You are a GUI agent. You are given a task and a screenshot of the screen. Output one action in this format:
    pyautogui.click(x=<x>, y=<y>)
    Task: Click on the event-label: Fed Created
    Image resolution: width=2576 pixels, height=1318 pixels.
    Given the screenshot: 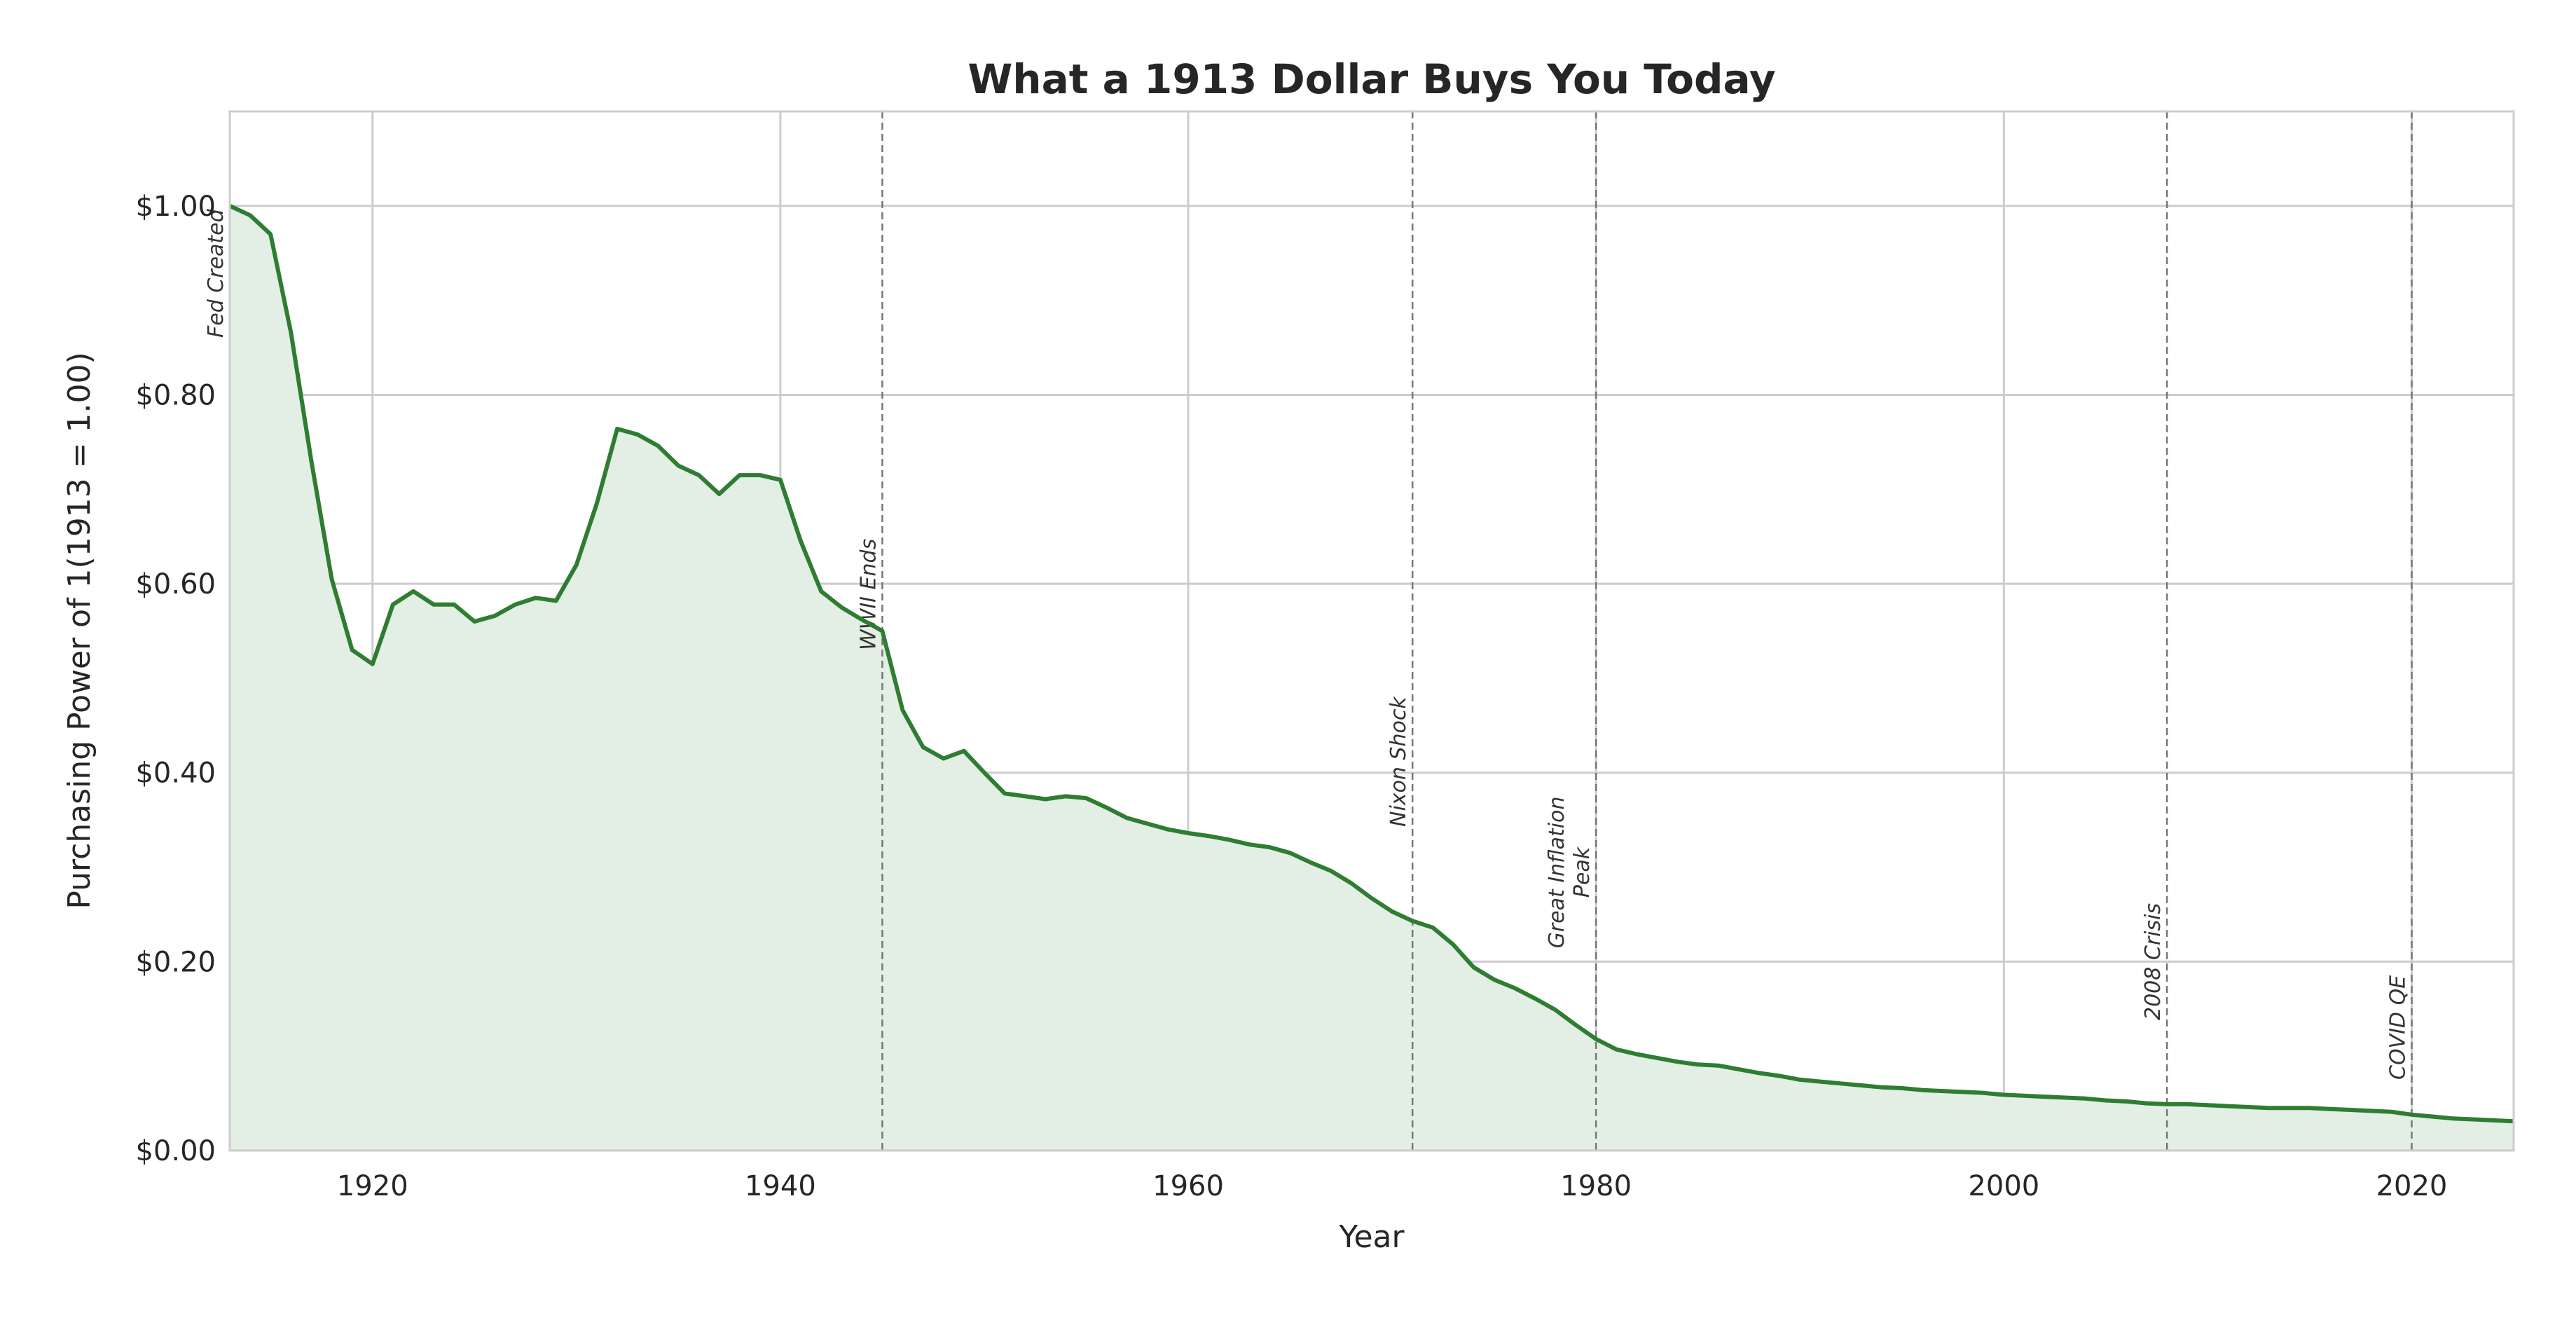 What is the action you would take?
    pyautogui.click(x=216, y=273)
    